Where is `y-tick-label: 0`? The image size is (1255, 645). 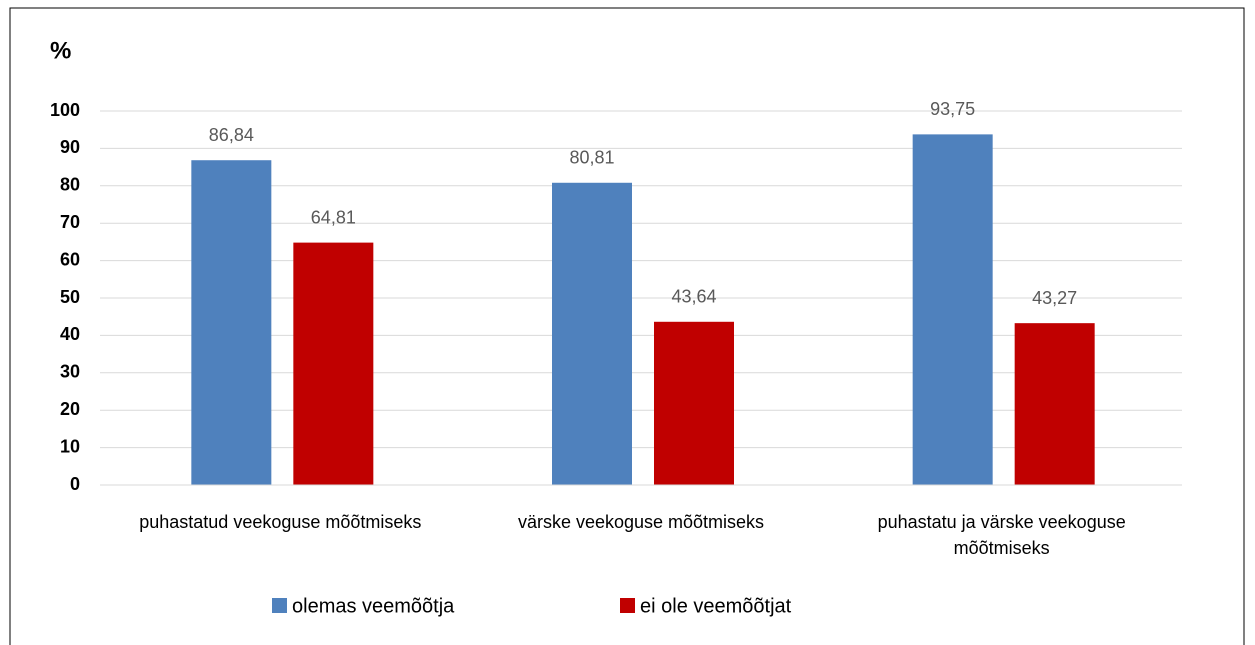
y-tick-label: 0 is located at coordinates (75, 484).